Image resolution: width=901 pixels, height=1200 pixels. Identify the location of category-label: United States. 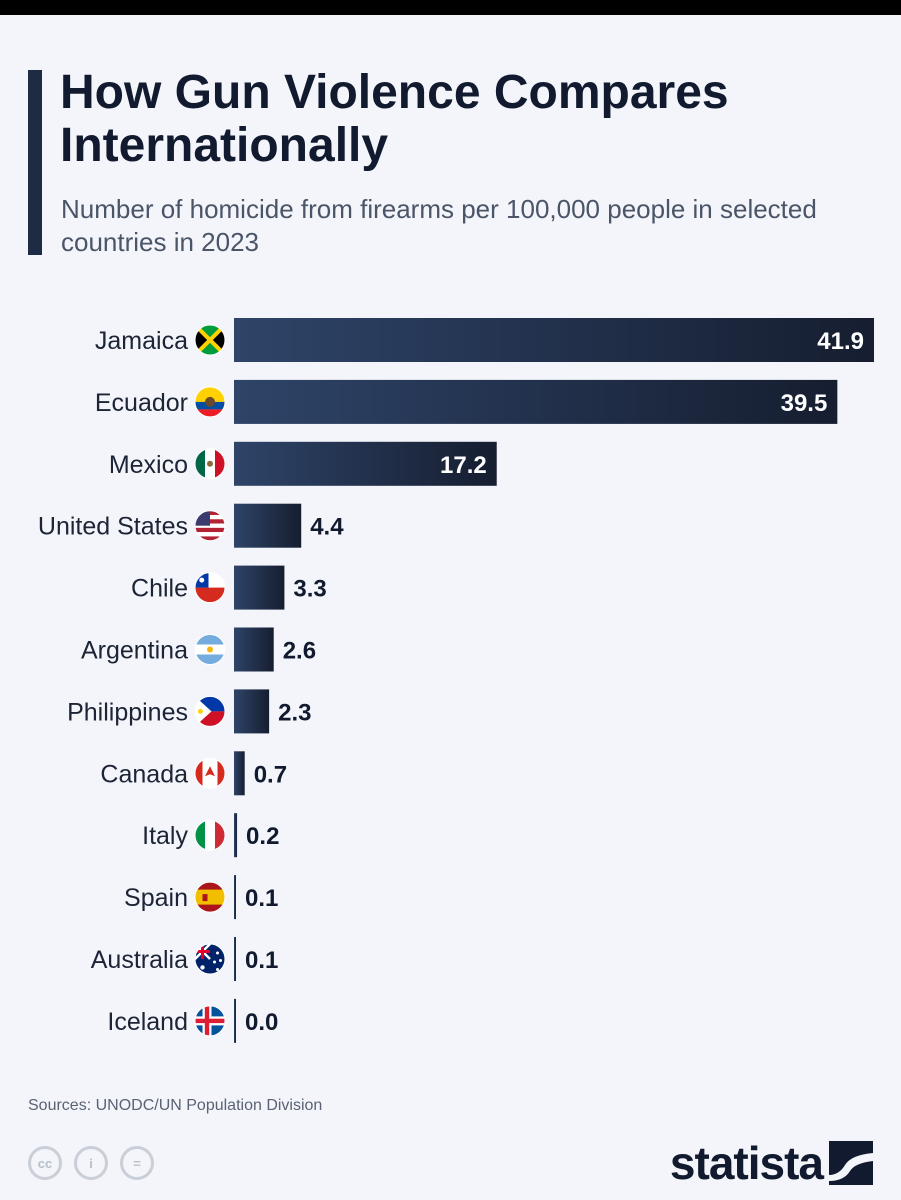
(113, 527).